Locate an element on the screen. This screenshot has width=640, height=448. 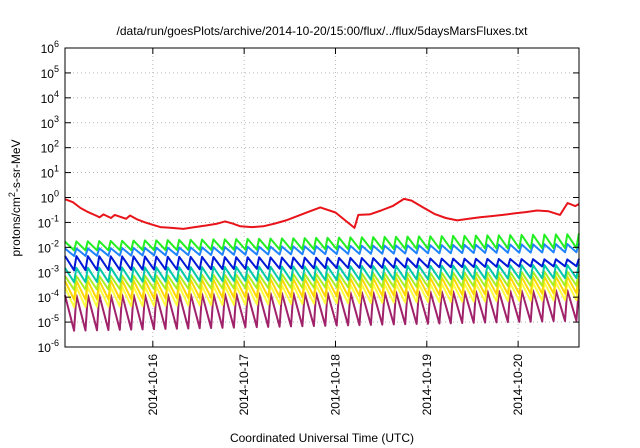
x-tick-label: 2014-10-16 is located at coordinates (153, 385).